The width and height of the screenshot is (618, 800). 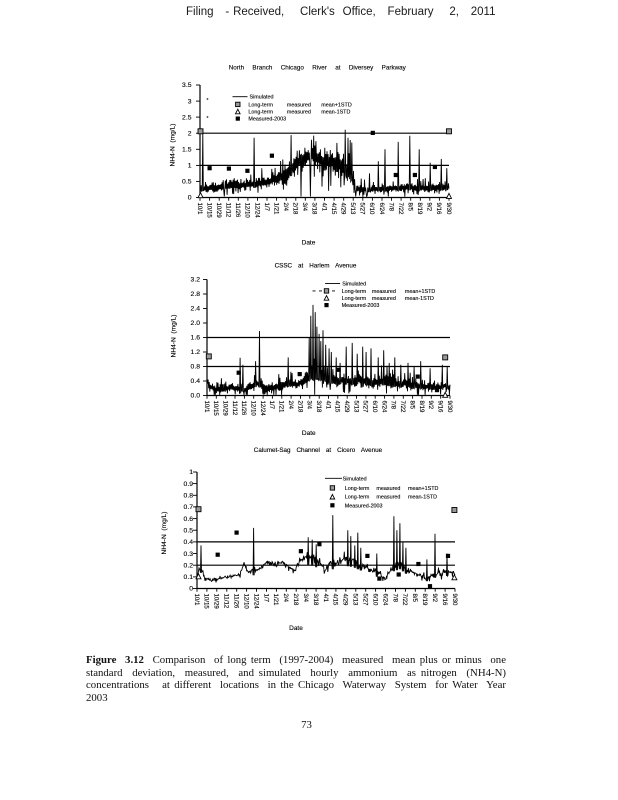 I want to click on svg-text: 11/12, so click(x=228, y=210).